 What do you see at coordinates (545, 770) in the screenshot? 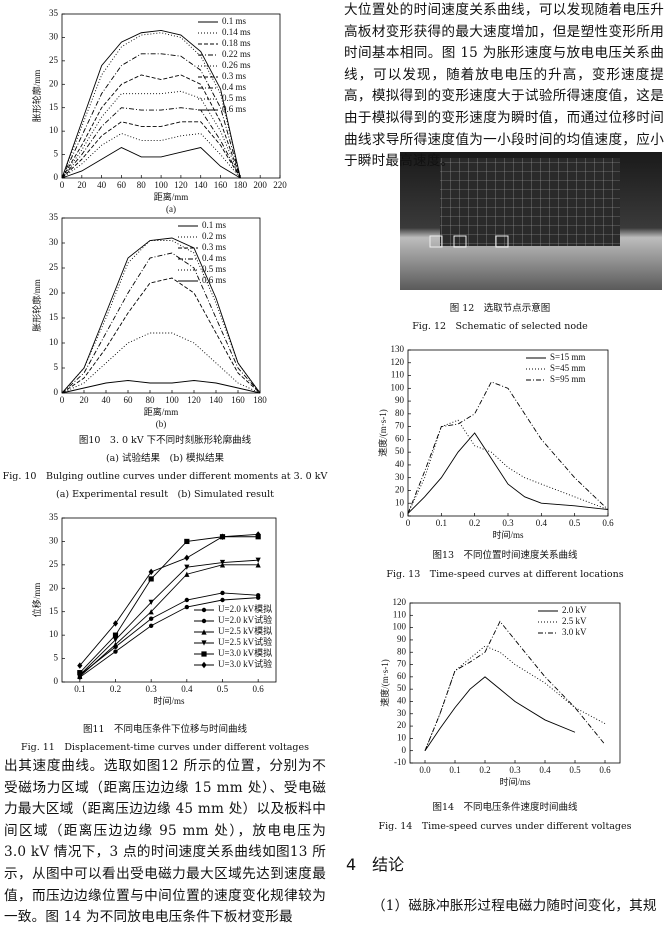
I see `x-tick-label: 0.4` at bounding box center [545, 770].